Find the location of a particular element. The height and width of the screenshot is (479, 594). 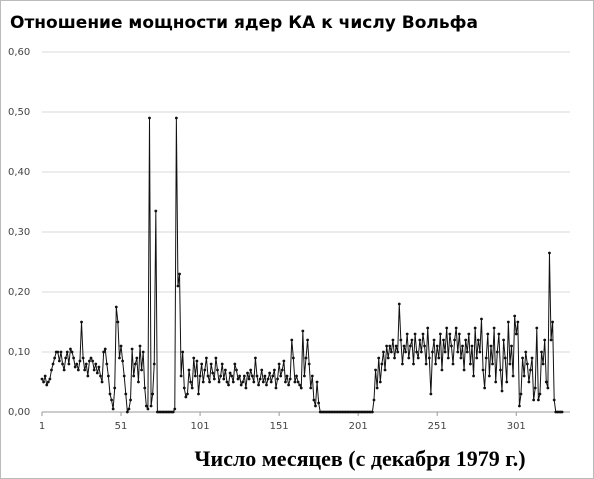

y-tick-label: 0,30 is located at coordinates (19, 232).